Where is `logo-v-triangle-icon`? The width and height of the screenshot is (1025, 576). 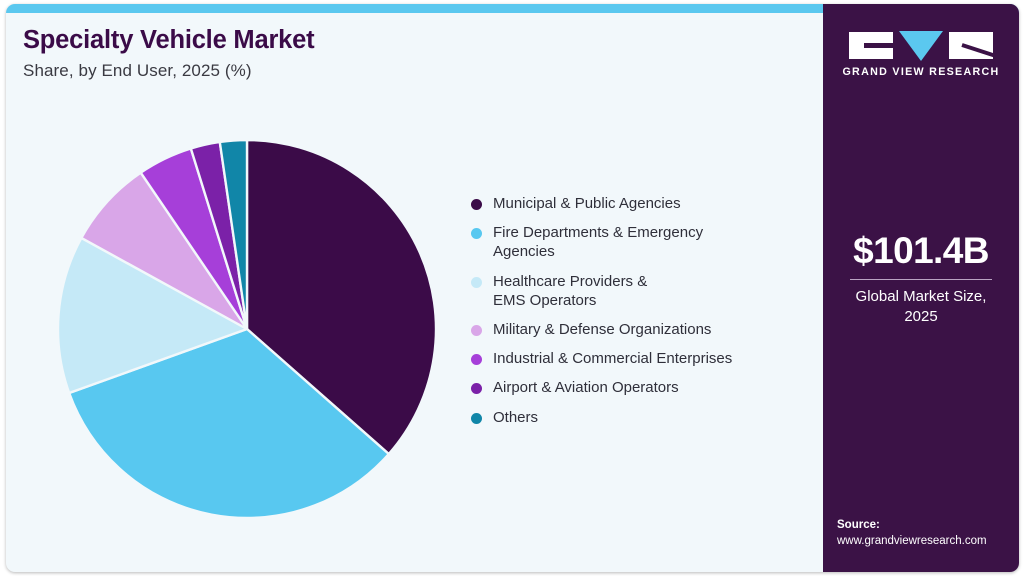
logo-v-triangle-icon is located at coordinates (921, 45).